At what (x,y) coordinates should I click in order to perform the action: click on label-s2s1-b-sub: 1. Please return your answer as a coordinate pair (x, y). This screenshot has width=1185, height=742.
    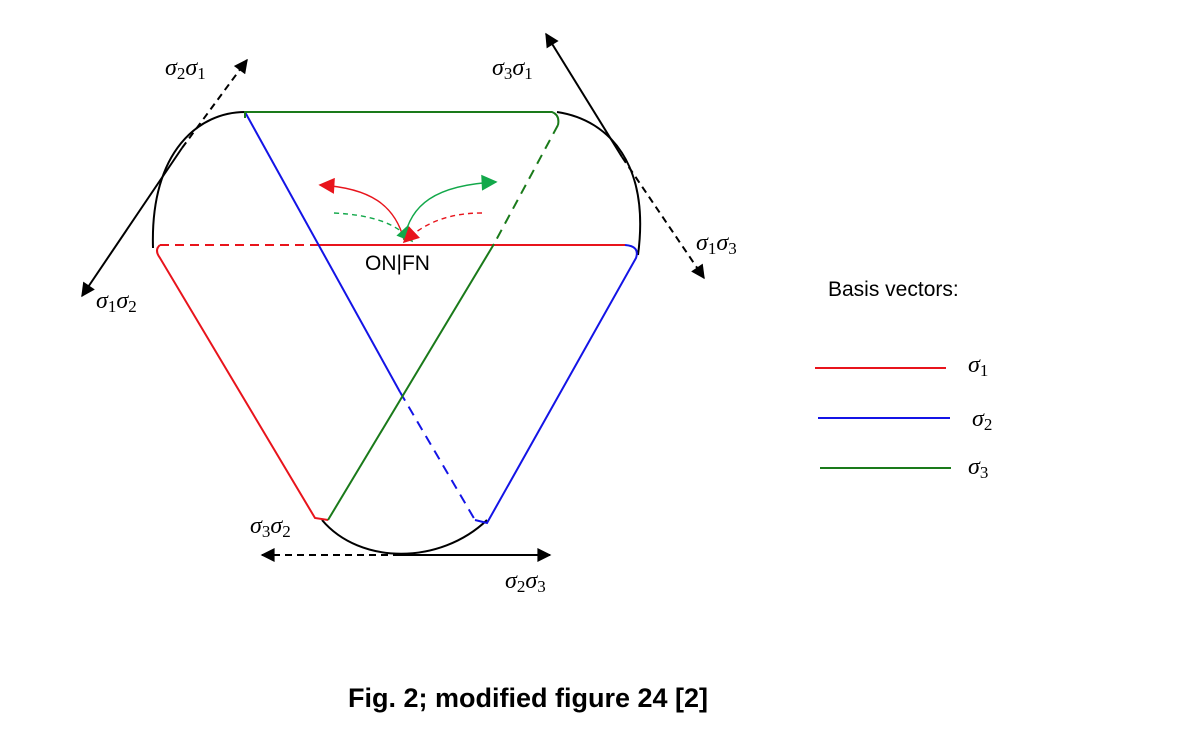
    Looking at the image, I should click on (201, 73).